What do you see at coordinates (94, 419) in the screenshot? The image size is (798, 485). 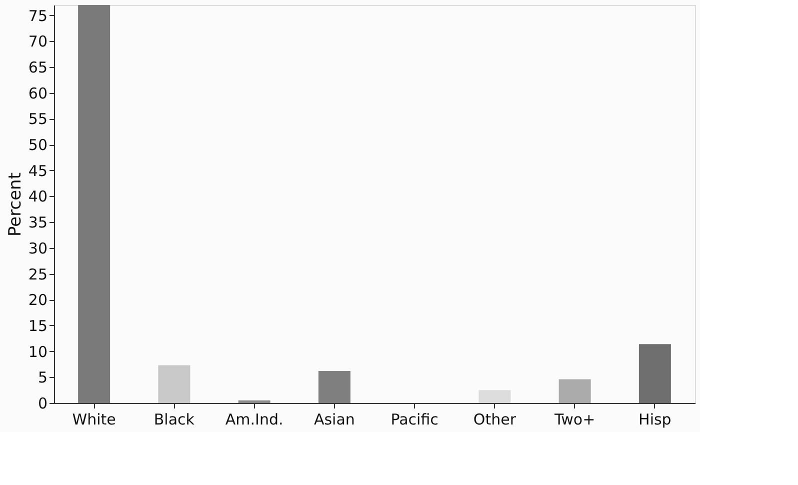 I see `x-tick-label: White` at bounding box center [94, 419].